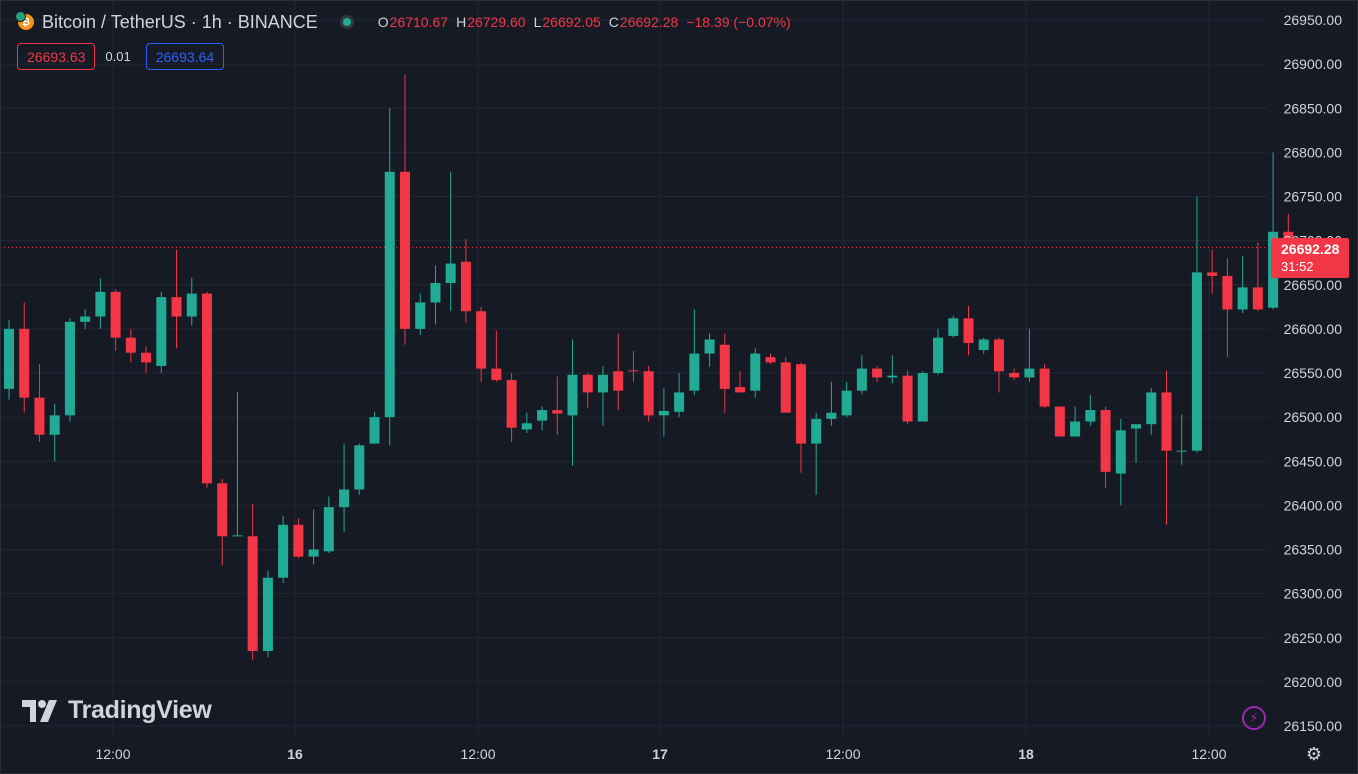 The height and width of the screenshot is (774, 1358). Describe the element at coordinates (1313, 108) in the screenshot. I see `price-tick-label: 26850.00` at that location.